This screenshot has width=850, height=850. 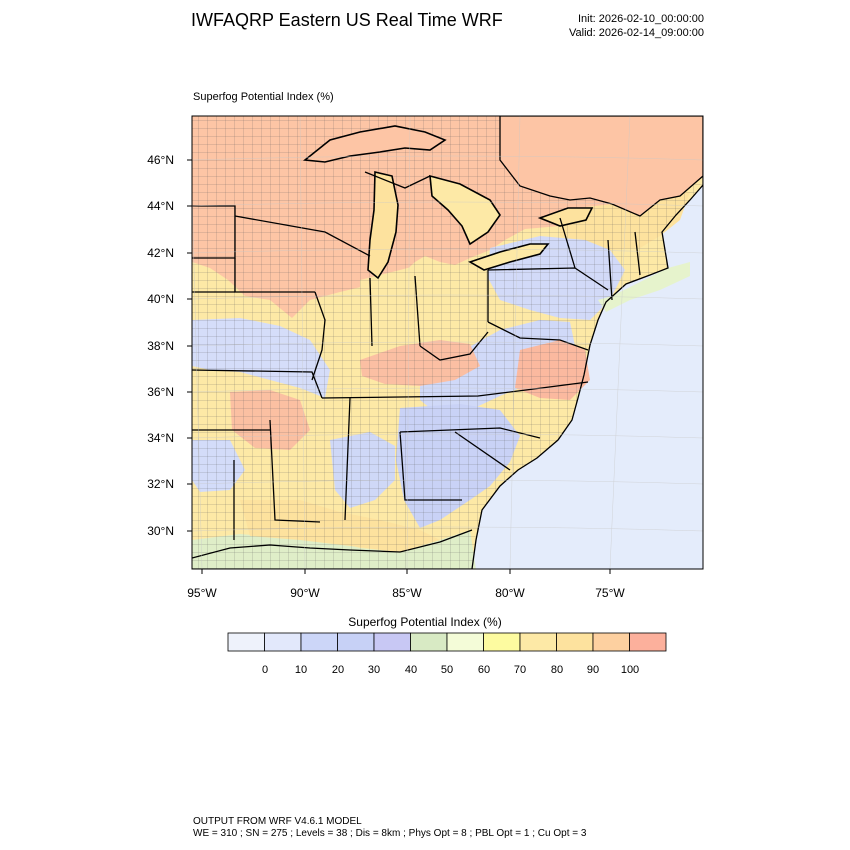 What do you see at coordinates (305, 593) in the screenshot?
I see `lon-label: 90°W` at bounding box center [305, 593].